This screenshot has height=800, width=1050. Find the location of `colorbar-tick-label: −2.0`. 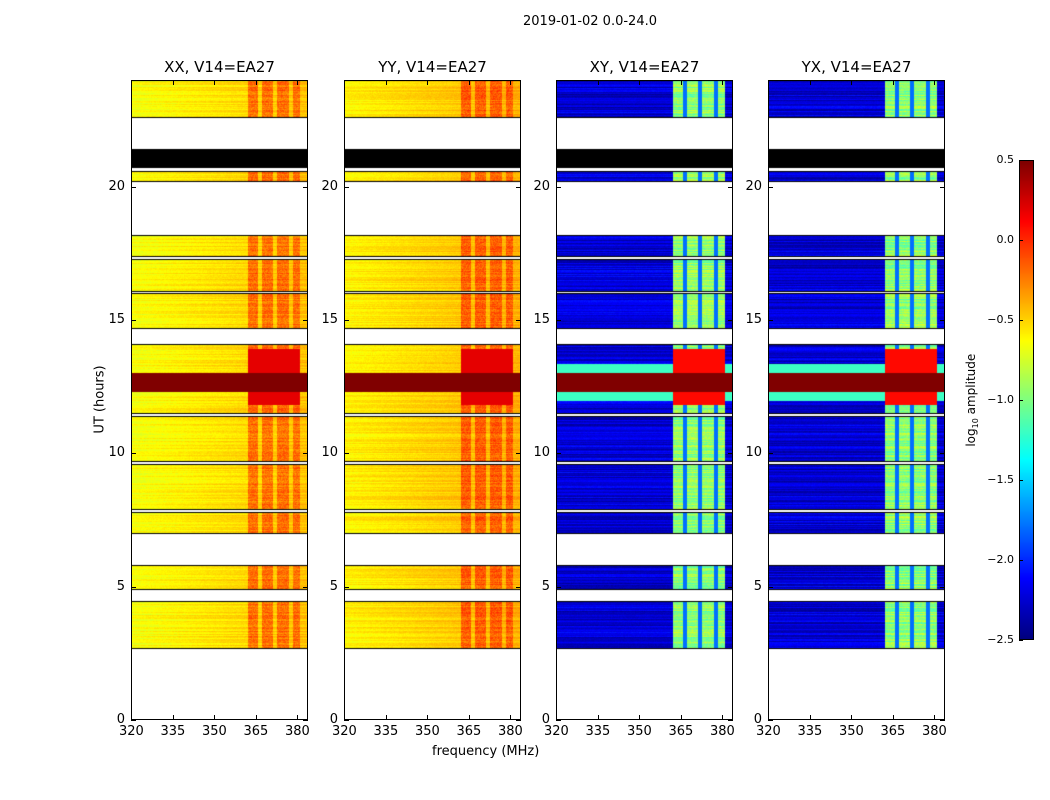

colorbar-tick-label: −2.0 is located at coordinates (1000, 559).